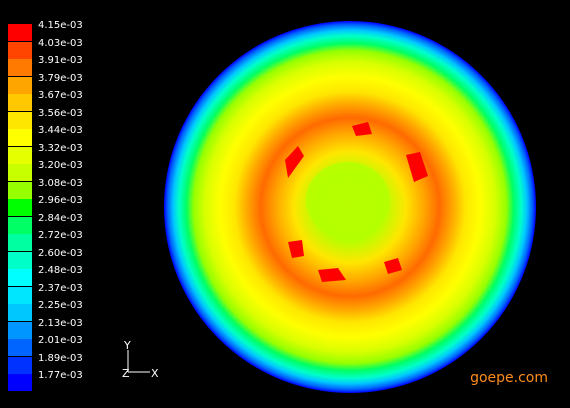 This screenshot has height=408, width=570. What do you see at coordinates (60, 113) in the screenshot?
I see `legend-label: 3.56e-03` at bounding box center [60, 113].